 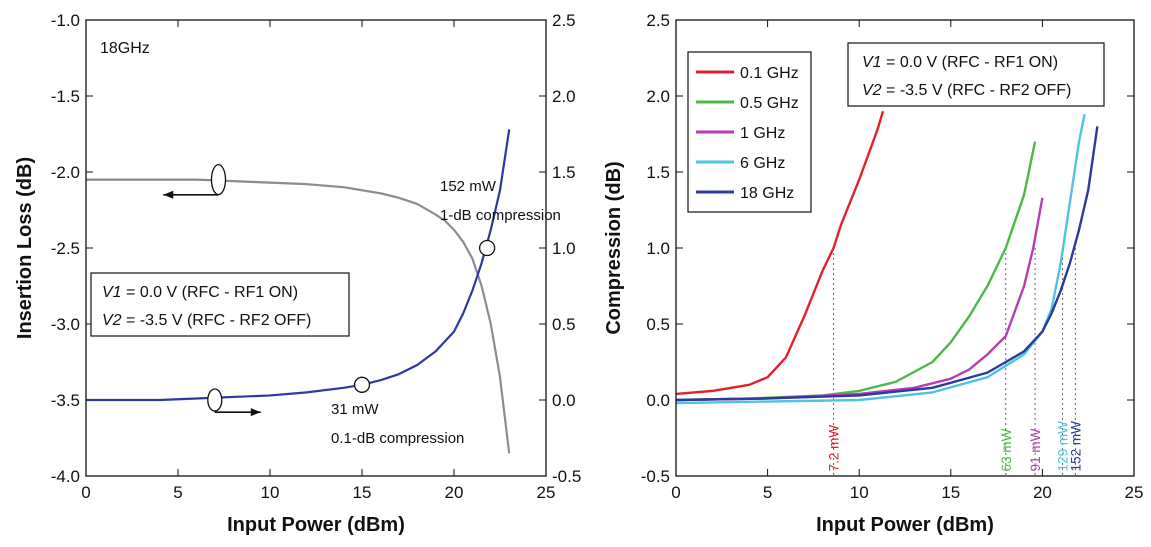 What do you see at coordinates (1075, 446) in the screenshot?
I see `drop-line-label: 152 mW` at bounding box center [1075, 446].